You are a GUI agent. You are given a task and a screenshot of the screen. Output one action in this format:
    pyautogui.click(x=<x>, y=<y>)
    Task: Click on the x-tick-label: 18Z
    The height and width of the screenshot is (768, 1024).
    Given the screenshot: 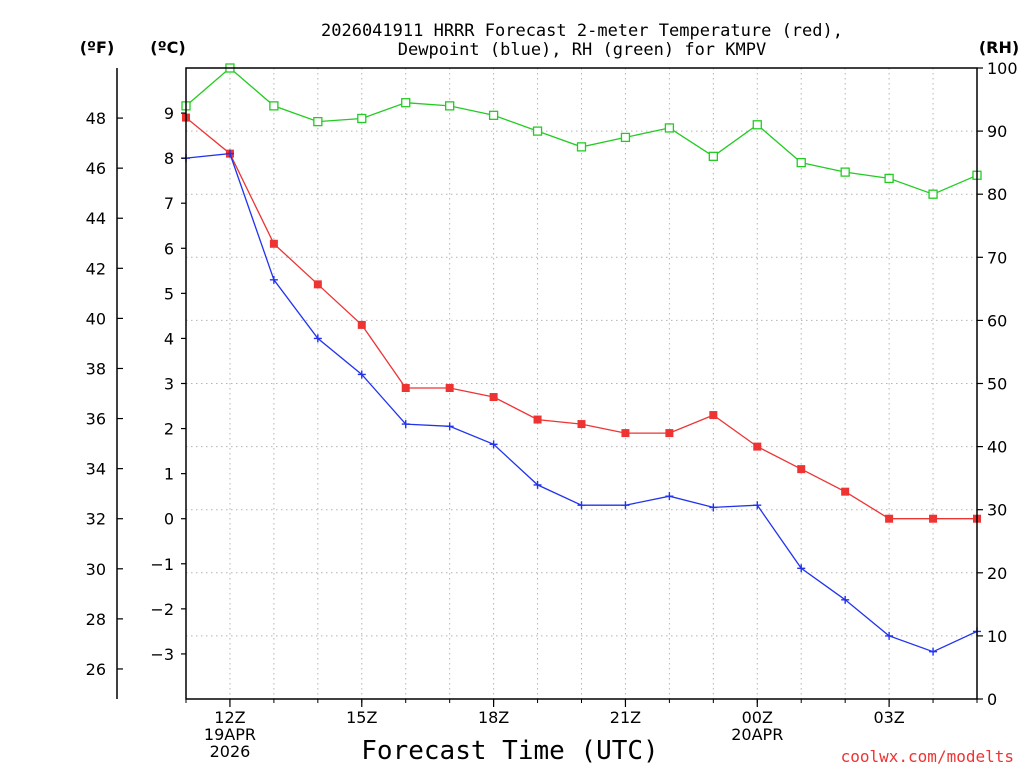 What is the action you would take?
    pyautogui.click(x=493, y=717)
    